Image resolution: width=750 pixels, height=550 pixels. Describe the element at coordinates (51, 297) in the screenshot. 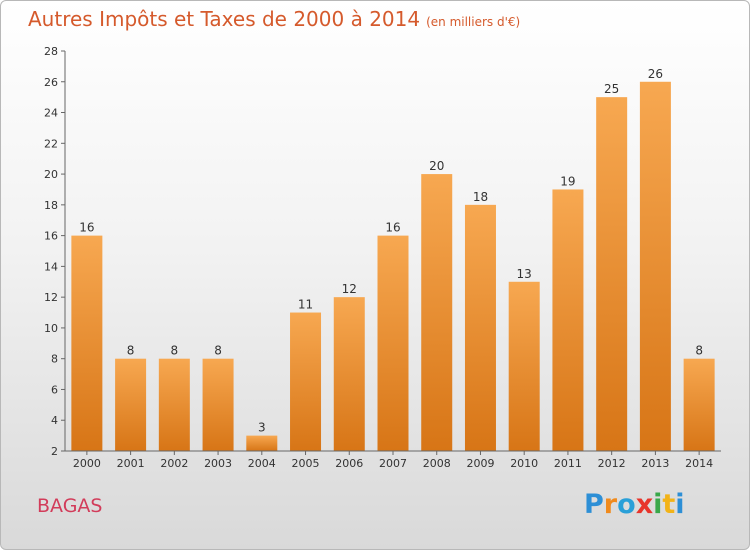

I see `y-tick-label: 12` at that location.